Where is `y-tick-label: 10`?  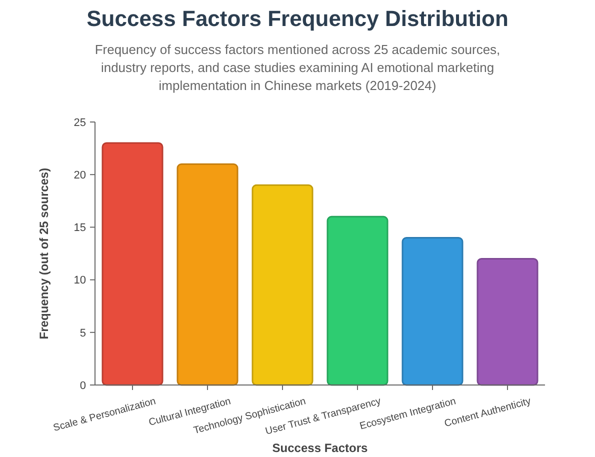
y-tick-label: 10 is located at coordinates (80, 280).